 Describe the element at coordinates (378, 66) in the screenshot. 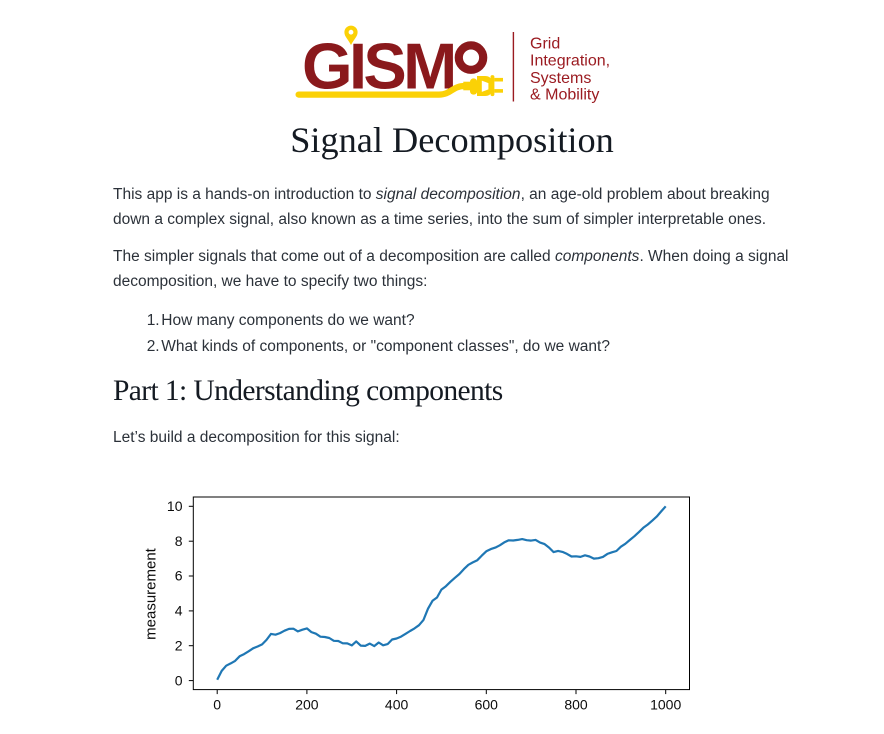

I see `svg-text: GISM` at that location.